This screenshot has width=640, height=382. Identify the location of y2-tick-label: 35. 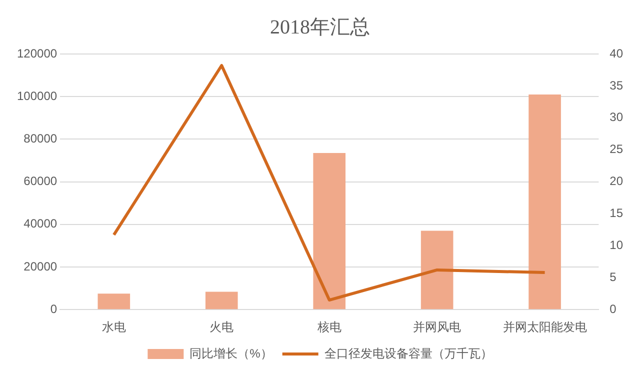
(617, 85).